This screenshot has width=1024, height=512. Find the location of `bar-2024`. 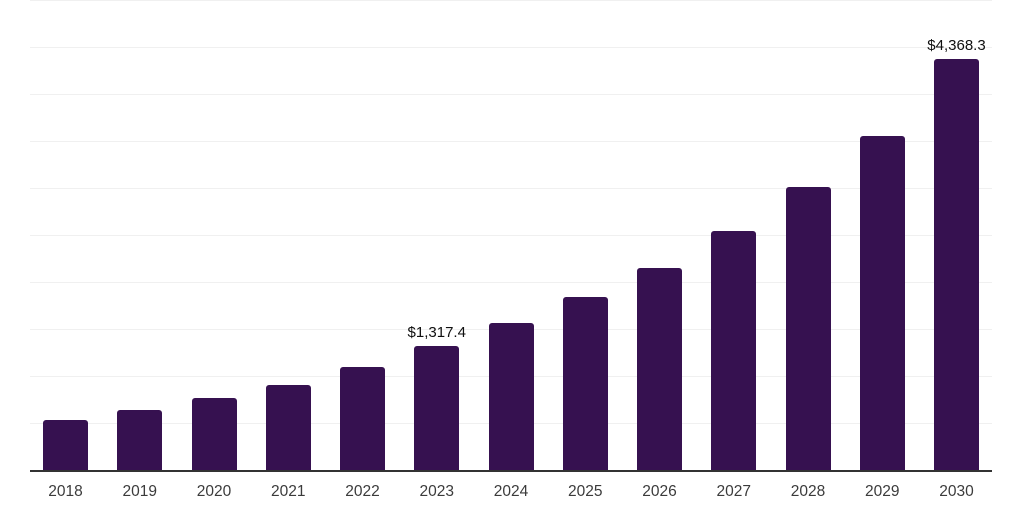

bar-2024 is located at coordinates (511, 396).